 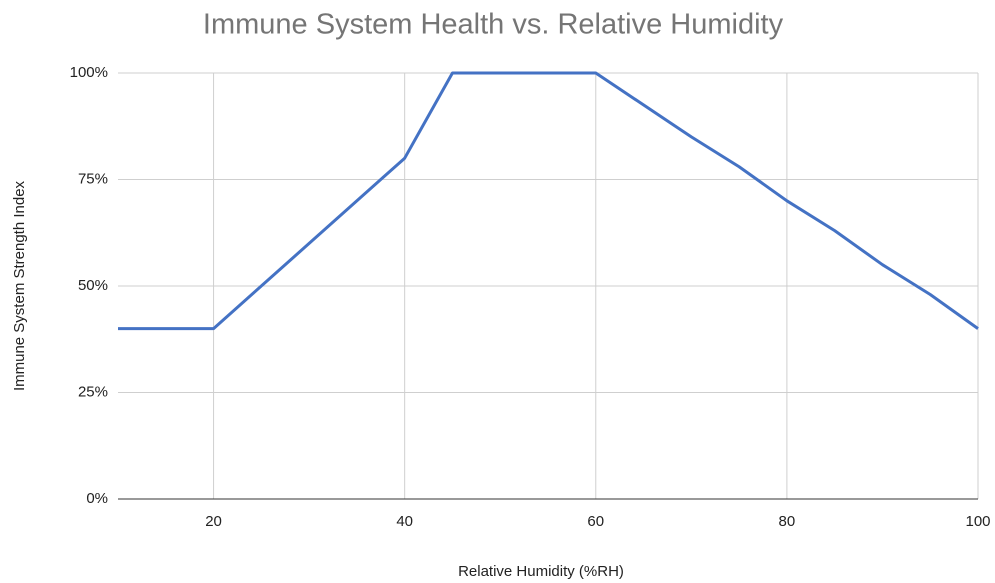 I want to click on x-tick-label: 20, so click(x=213, y=521).